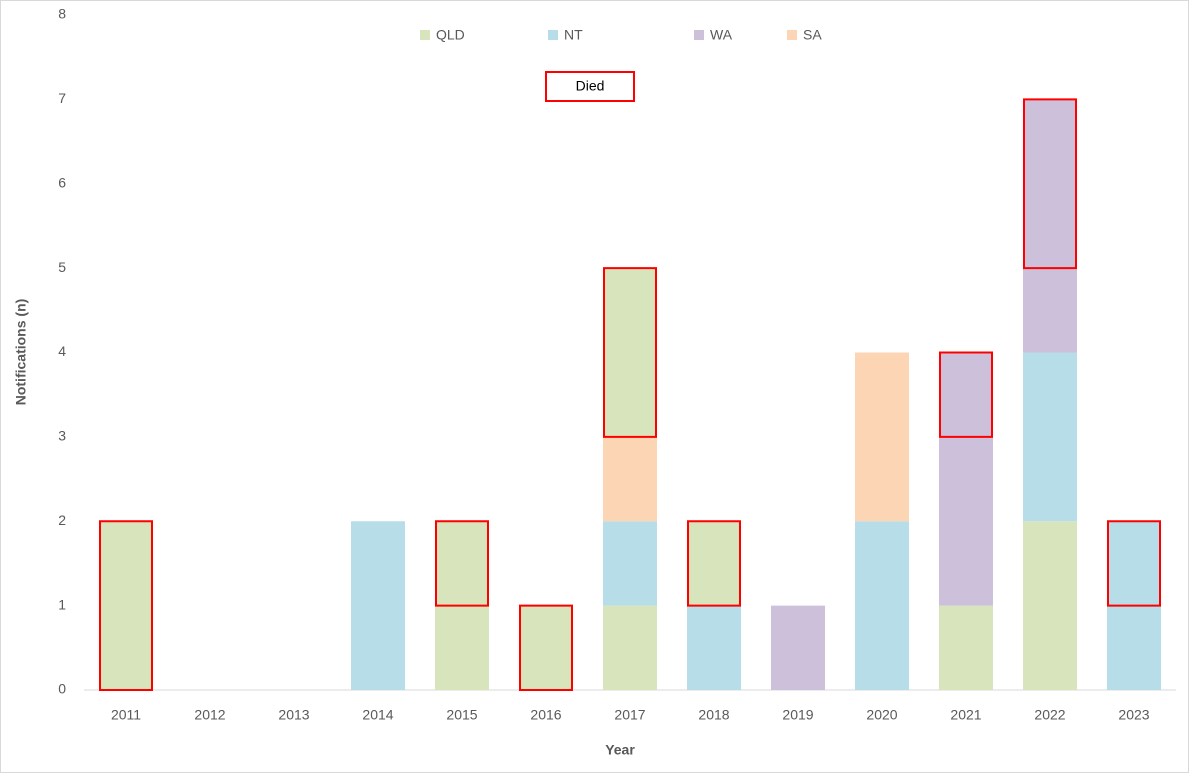 The image size is (1189, 773). Describe the element at coordinates (62, 267) in the screenshot. I see `y-tick-label: 5` at that location.